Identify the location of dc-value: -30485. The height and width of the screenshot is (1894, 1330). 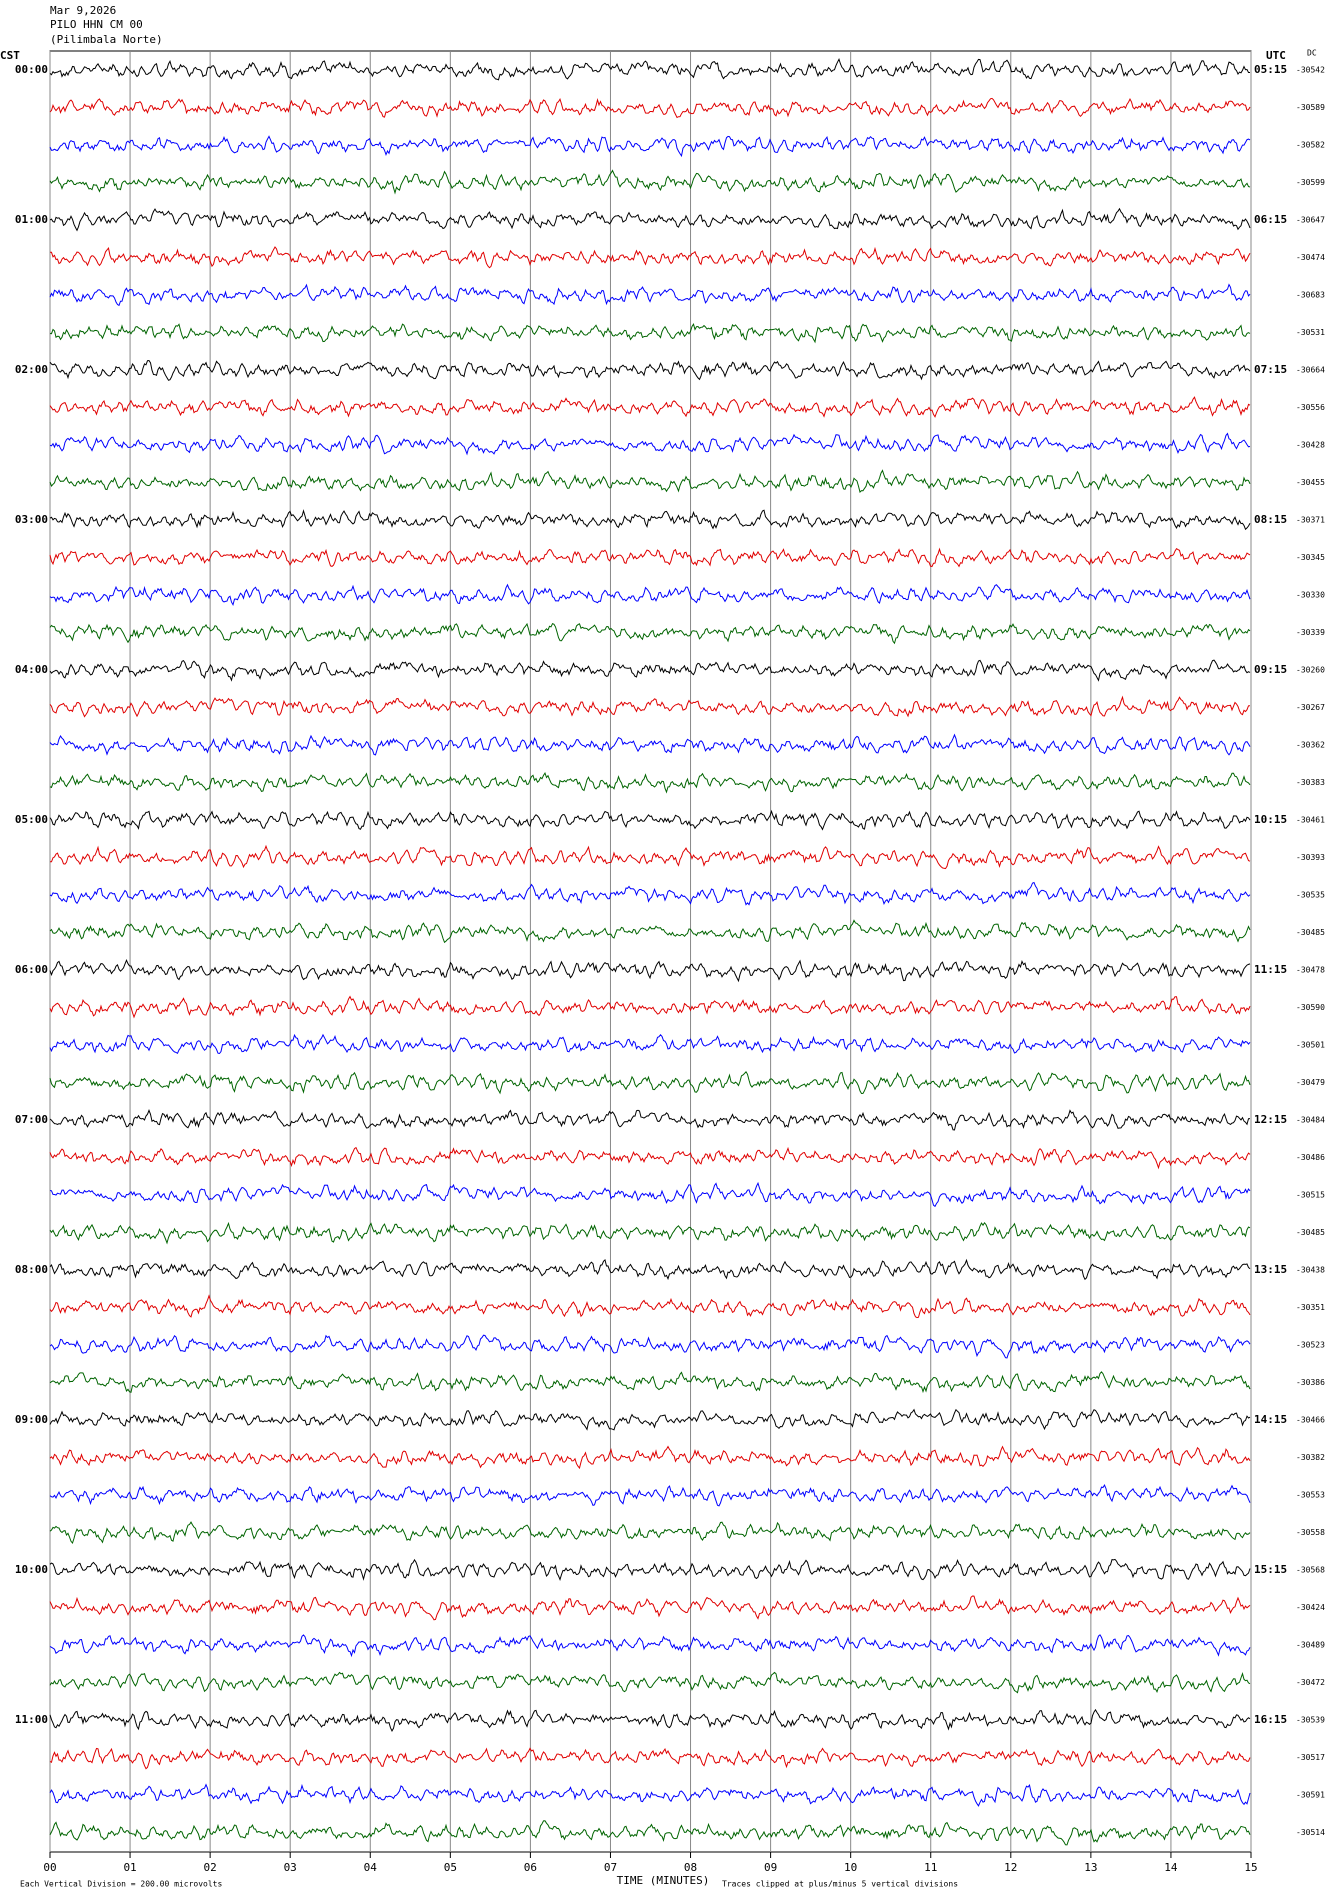
(1310, 1232).